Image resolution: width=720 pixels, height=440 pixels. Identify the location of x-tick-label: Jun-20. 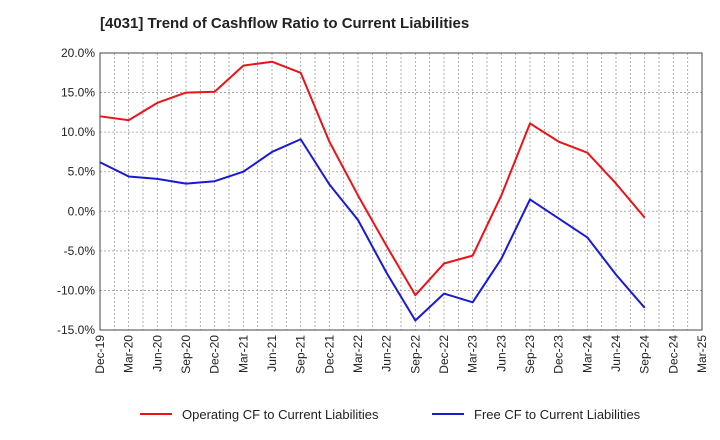
(157, 353).